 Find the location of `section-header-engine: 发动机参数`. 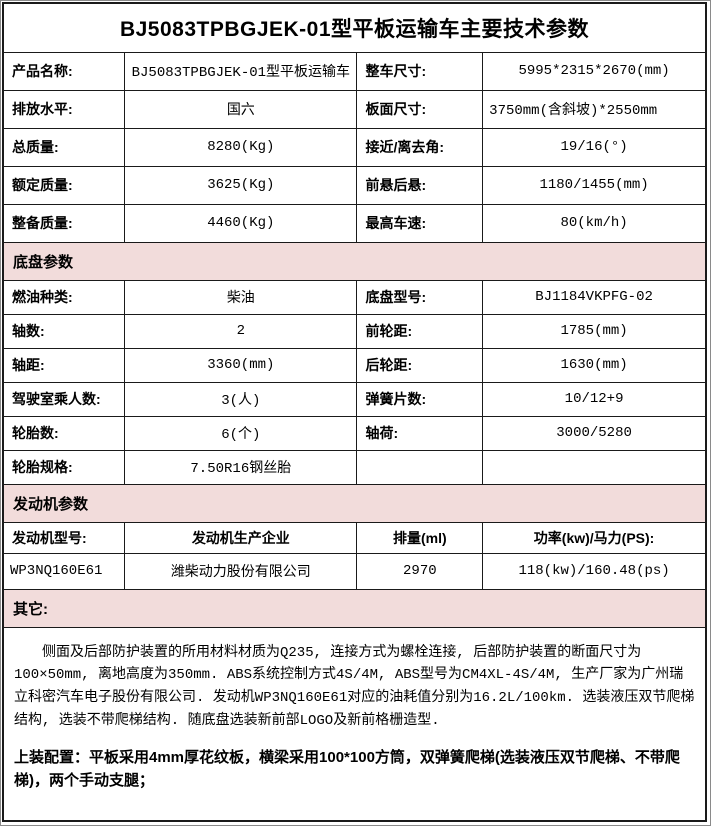

section-header-engine: 发动机参数 is located at coordinates (354, 503).